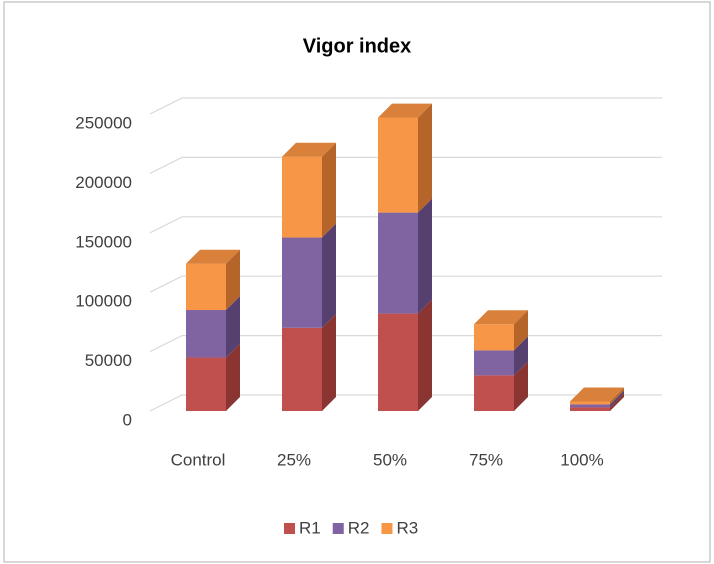  What do you see at coordinates (103, 122) in the screenshot?
I see `y-tick-label: 250000` at bounding box center [103, 122].